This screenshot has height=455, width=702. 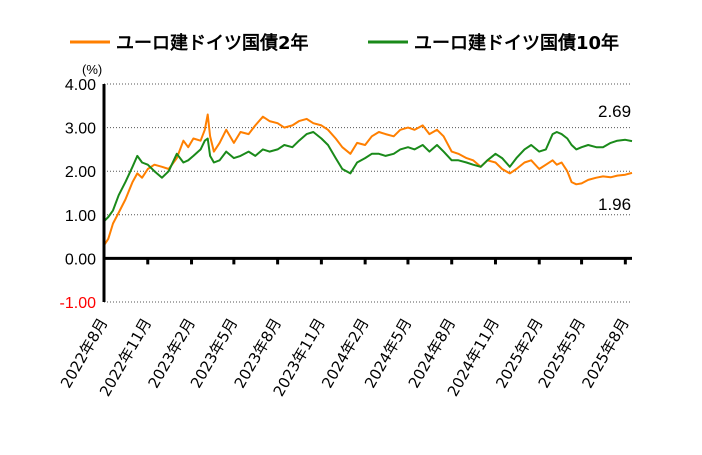 What do you see at coordinates (344, 43) in the screenshot?
I see `legend: ユーロ建ドイツ国債2年 ユーロ建ドイツ国債10年` at bounding box center [344, 43].